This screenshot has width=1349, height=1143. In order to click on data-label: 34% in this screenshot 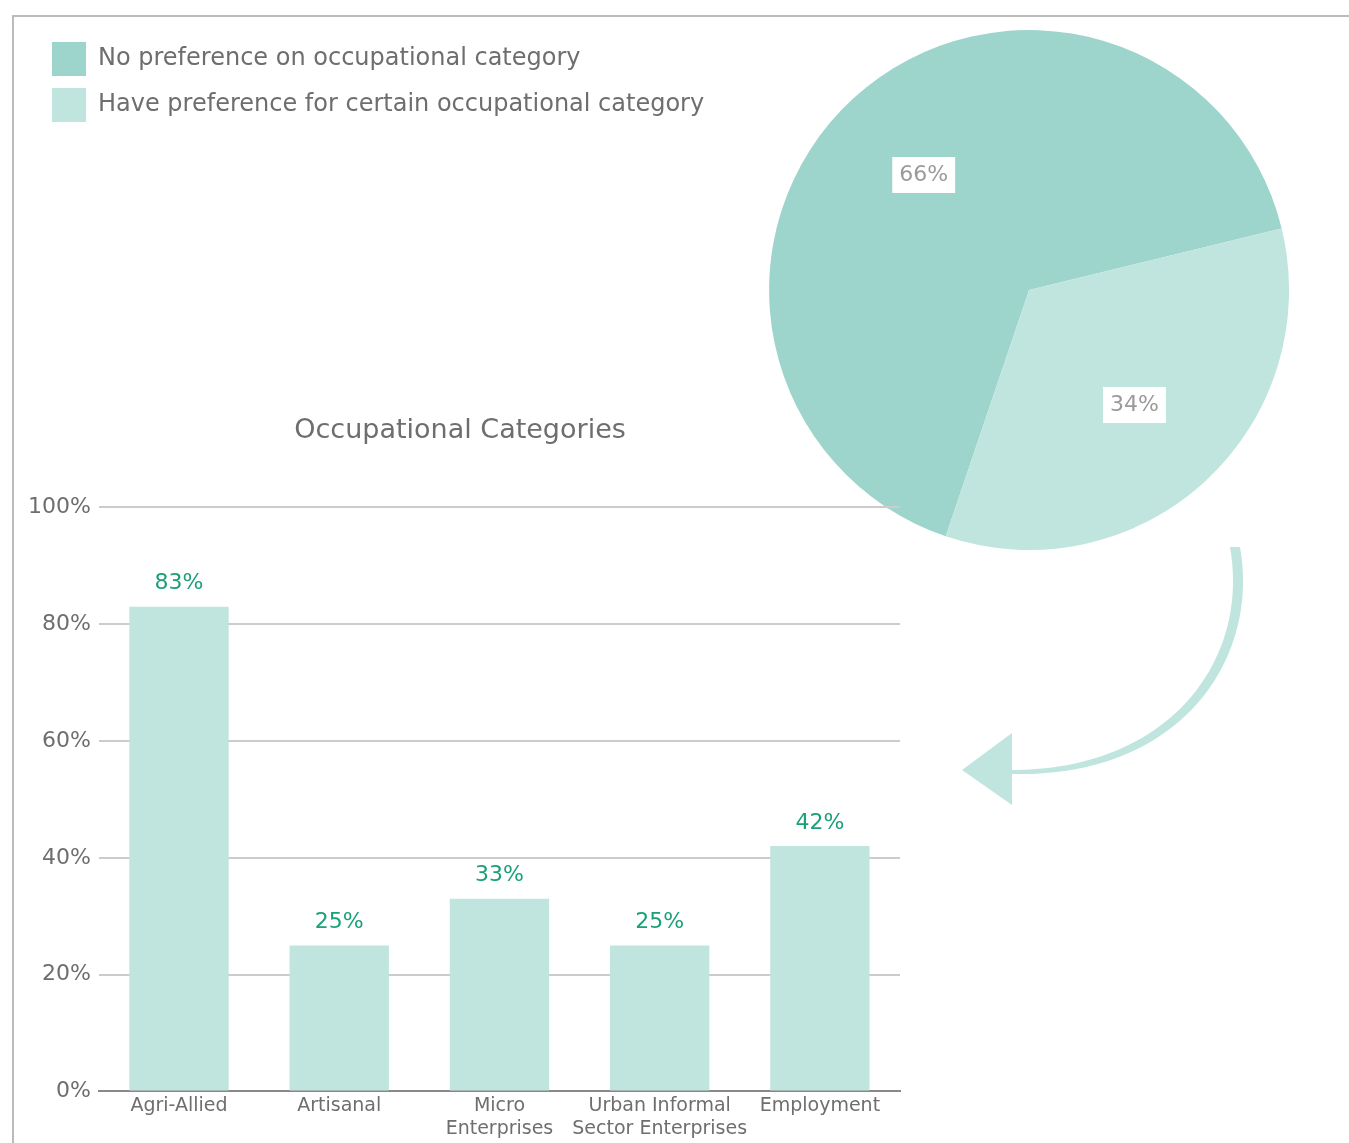, I will do `click(1134, 403)`.